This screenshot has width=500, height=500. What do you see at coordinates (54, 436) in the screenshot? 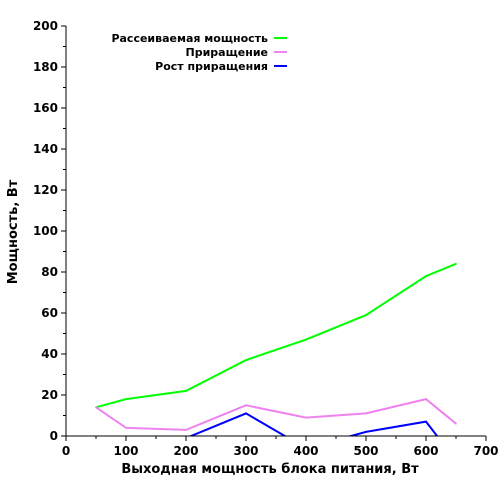
I see `y-tick-label: 0` at bounding box center [54, 436].